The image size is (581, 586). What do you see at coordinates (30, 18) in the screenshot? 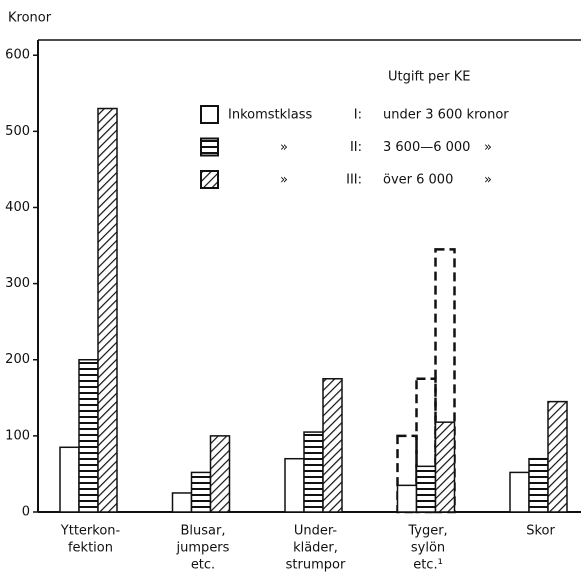
I see `y-axis-label: Kronor` at bounding box center [30, 18].